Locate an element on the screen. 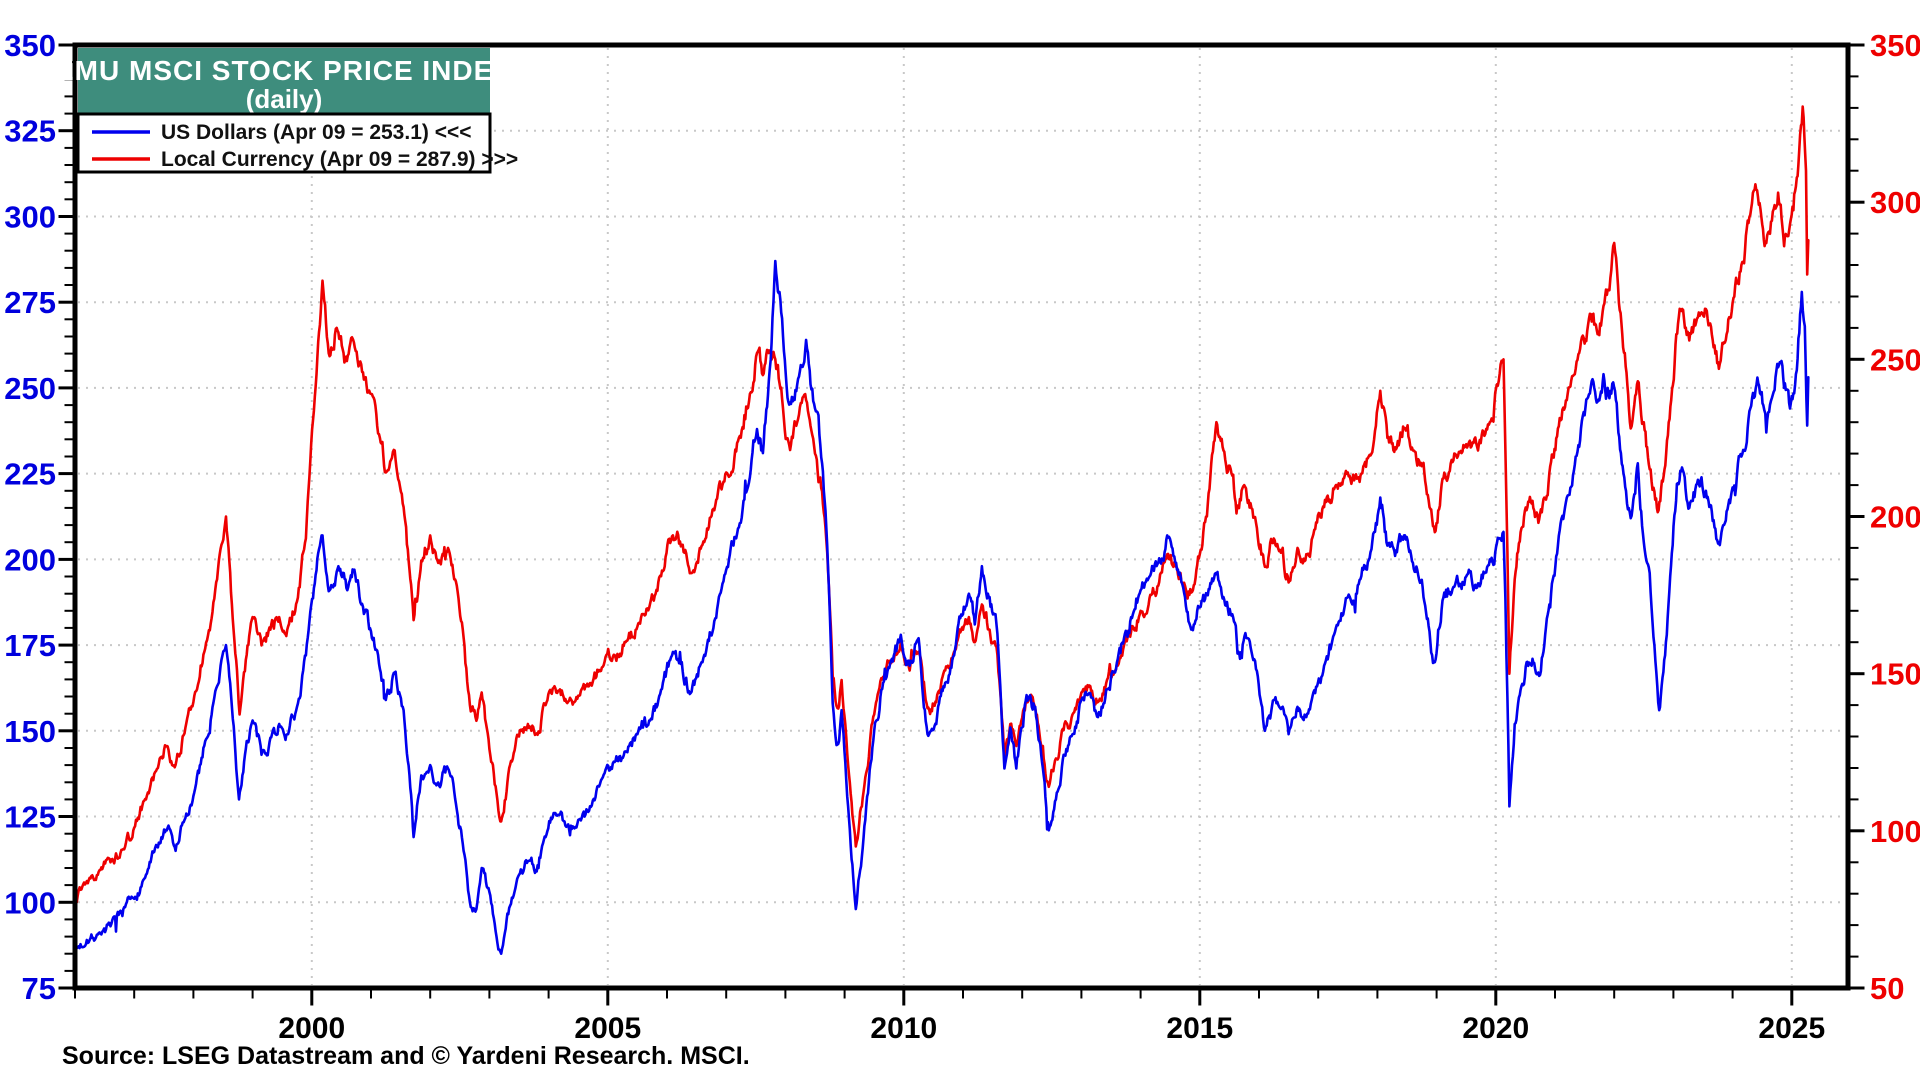 The image size is (1920, 1080). right-axis-tick-label: 350 is located at coordinates (1895, 45).